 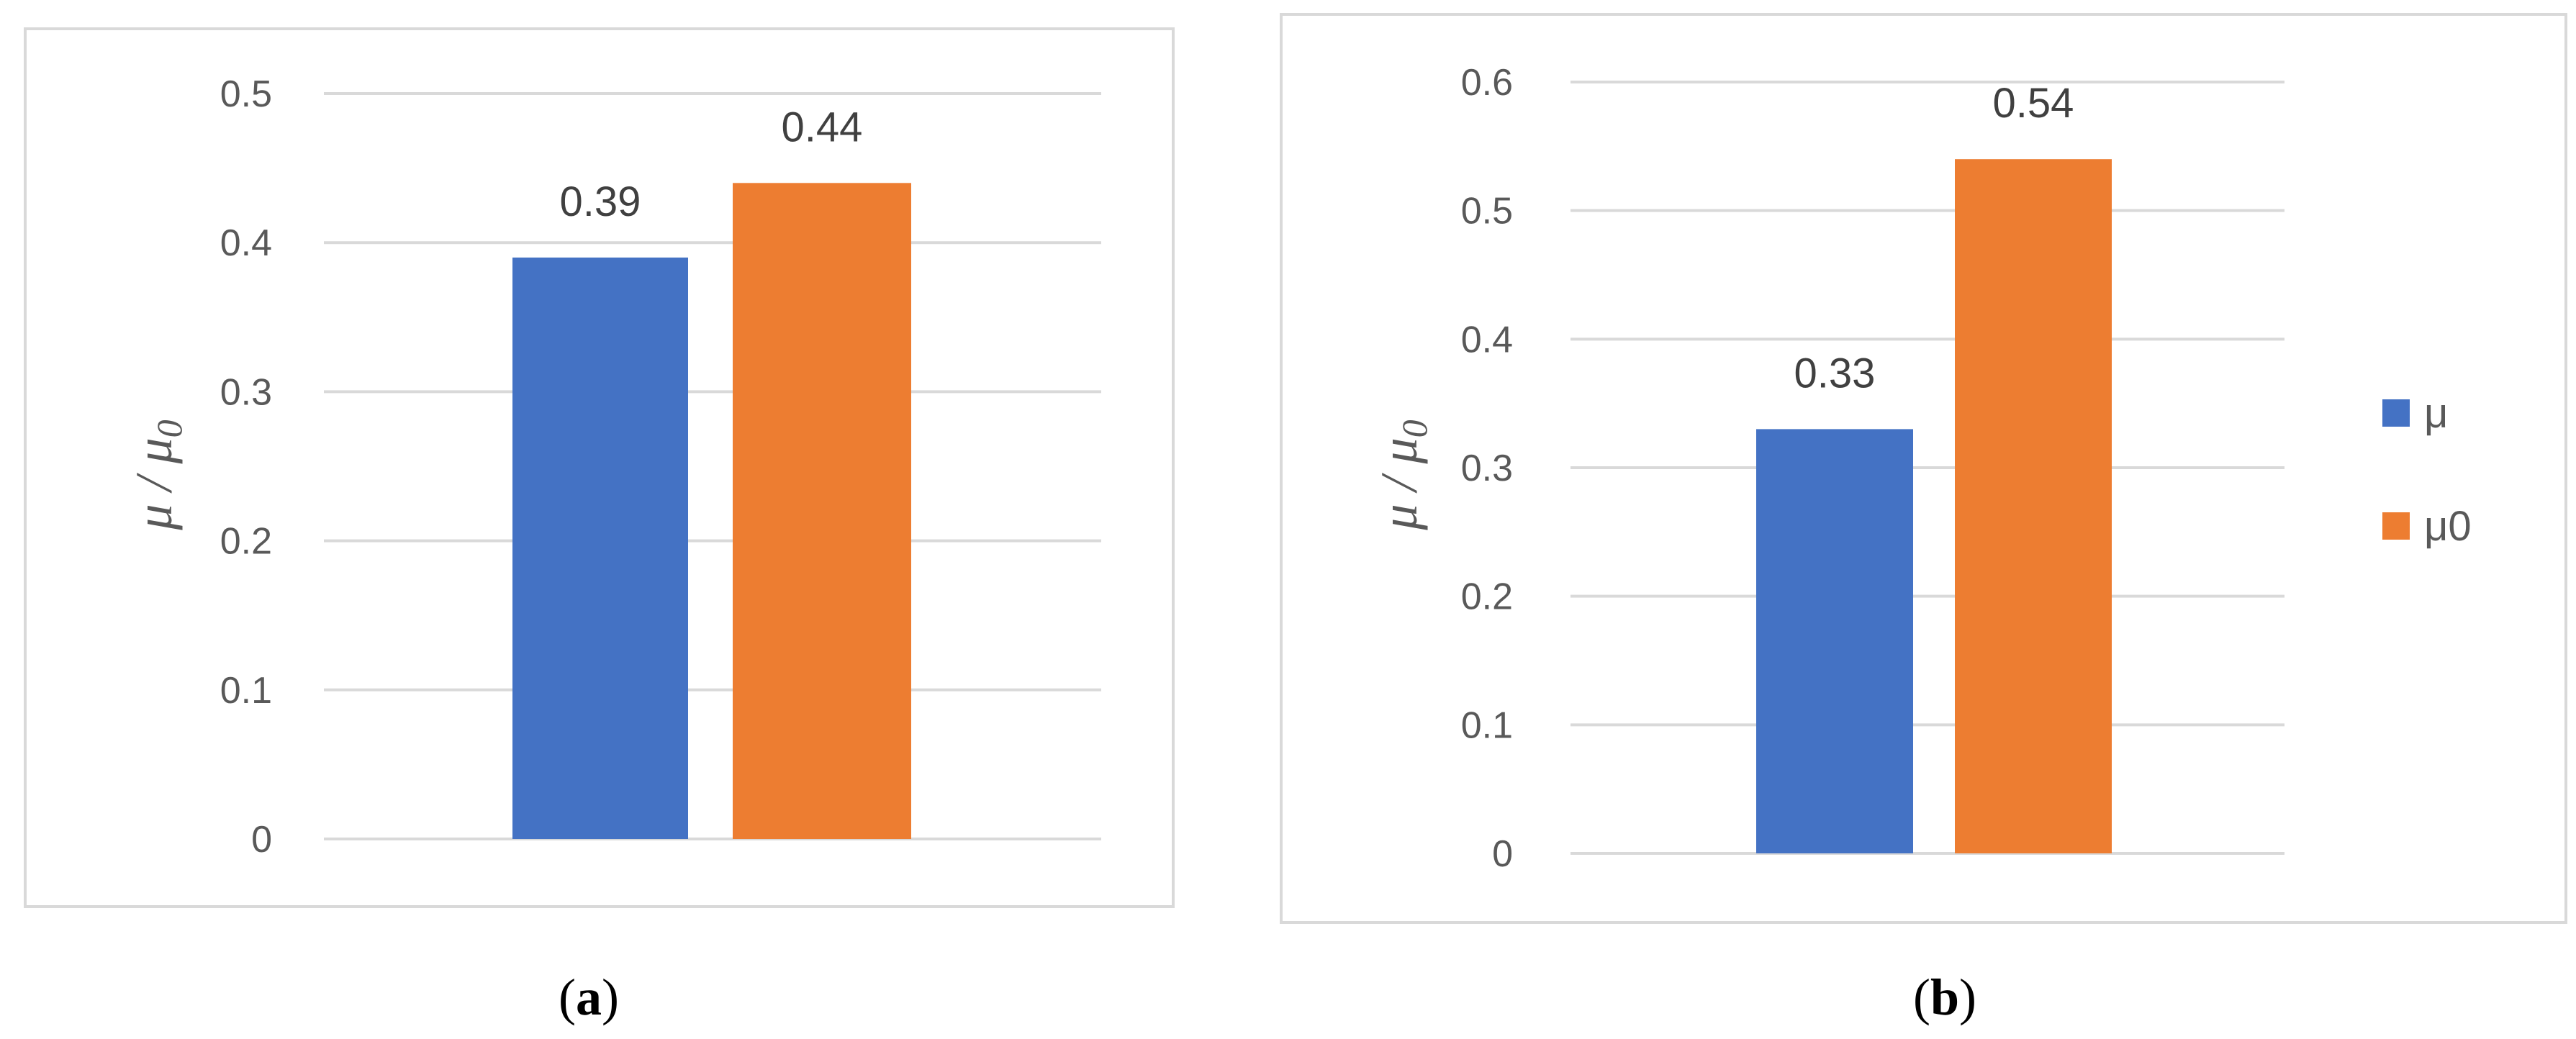 I want to click on legend-label-mu: μ, so click(x=2436, y=413).